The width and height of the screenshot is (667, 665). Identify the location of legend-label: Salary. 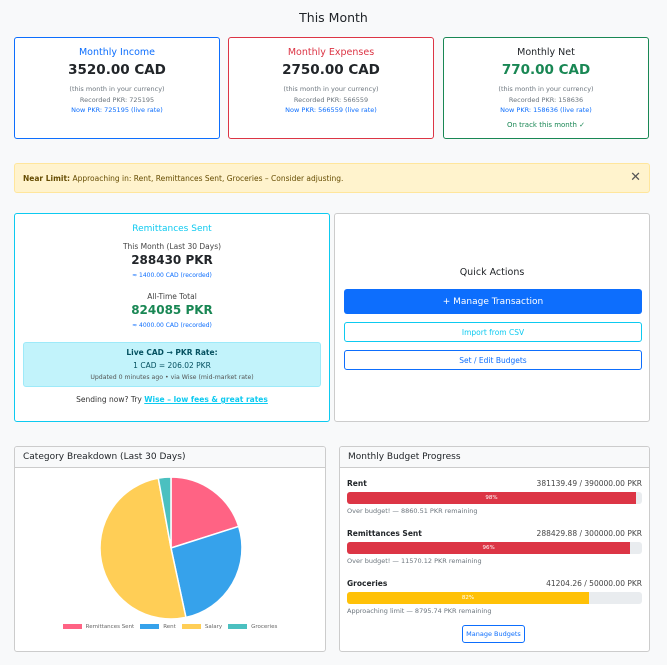
(213, 627).